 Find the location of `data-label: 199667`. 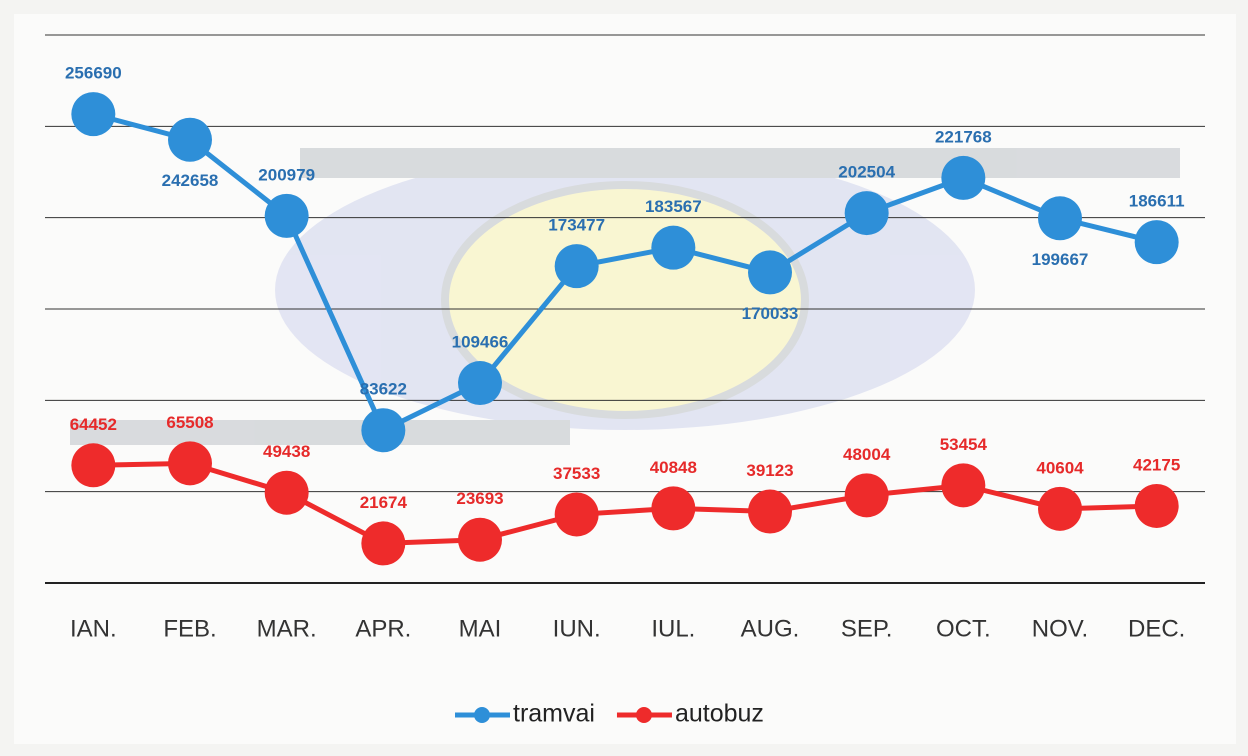

data-label: 199667 is located at coordinates (1060, 259).